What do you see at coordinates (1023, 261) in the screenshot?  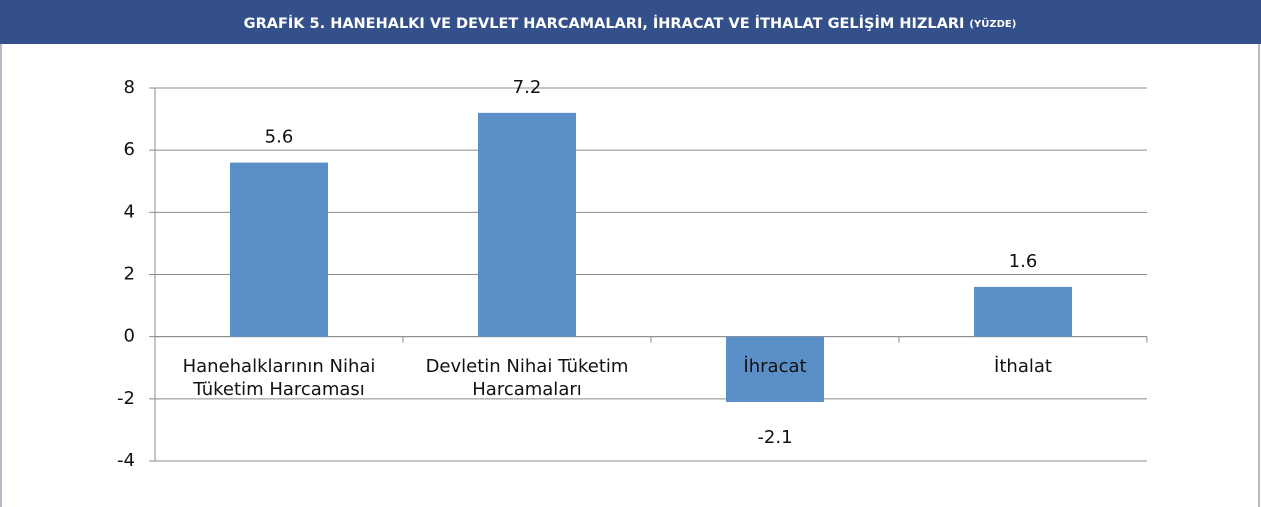 I see `data-label: 1.6` at bounding box center [1023, 261].